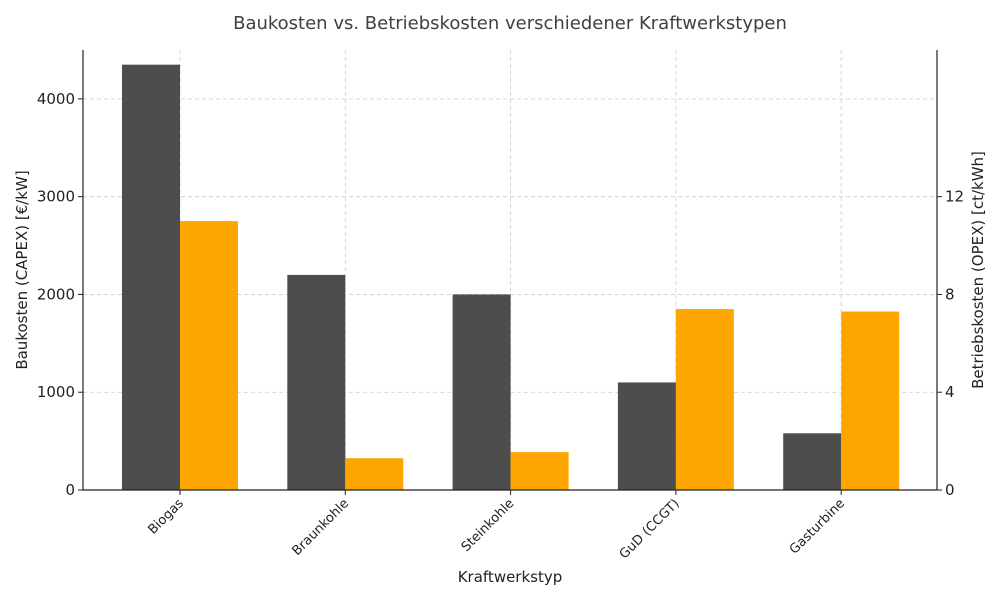 This screenshot has width=1000, height=600. I want to click on x-tick-label: Braunkohle, so click(320, 527).